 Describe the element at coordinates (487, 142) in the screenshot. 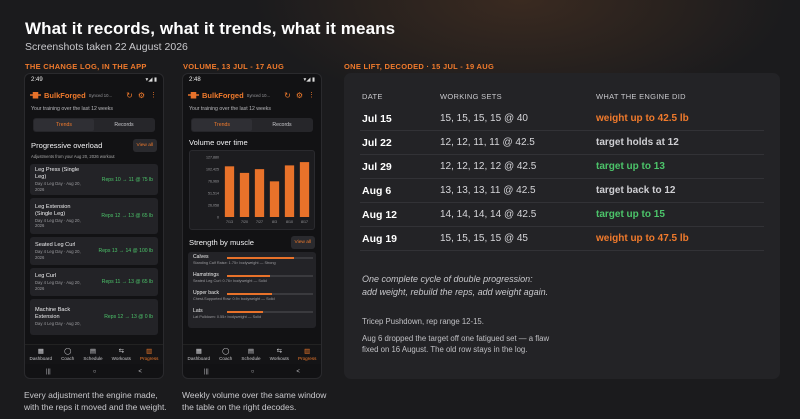

I see `row-sets: 12, 12, 11, 11 @ 42.5` at that location.